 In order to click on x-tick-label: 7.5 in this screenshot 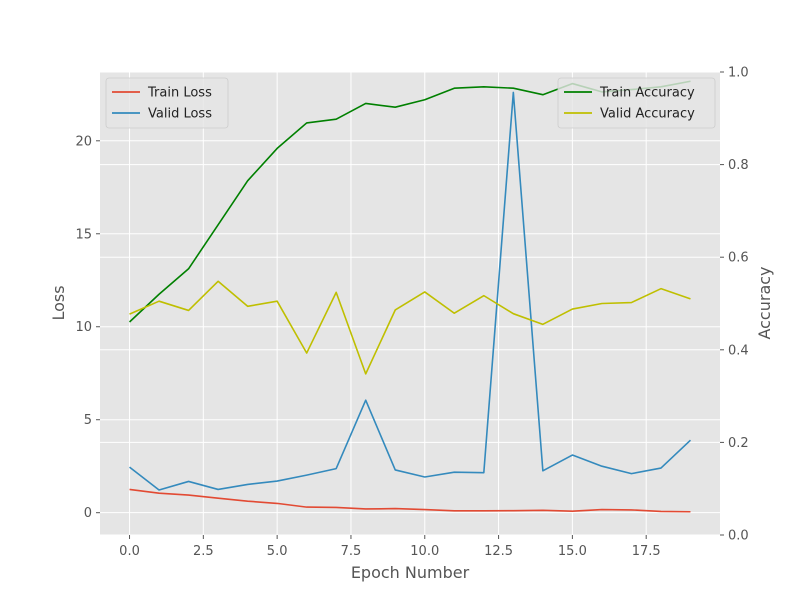, I will do `click(351, 551)`.